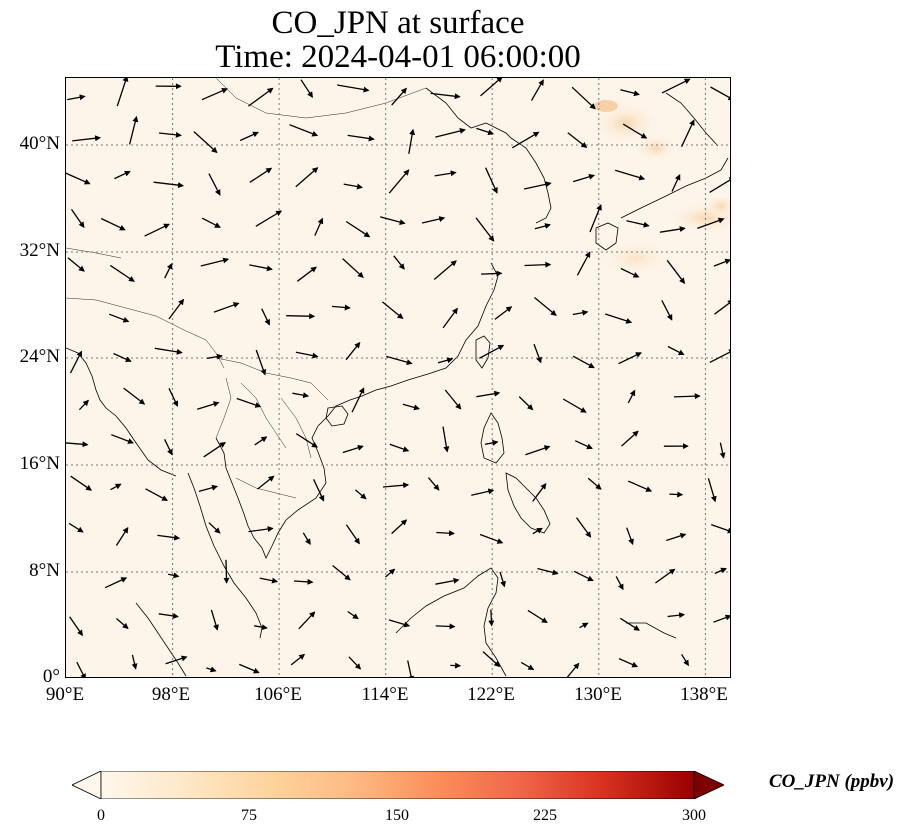 The image size is (915, 836). Describe the element at coordinates (492, 438) in the screenshot. I see `coastline-luzon` at that location.